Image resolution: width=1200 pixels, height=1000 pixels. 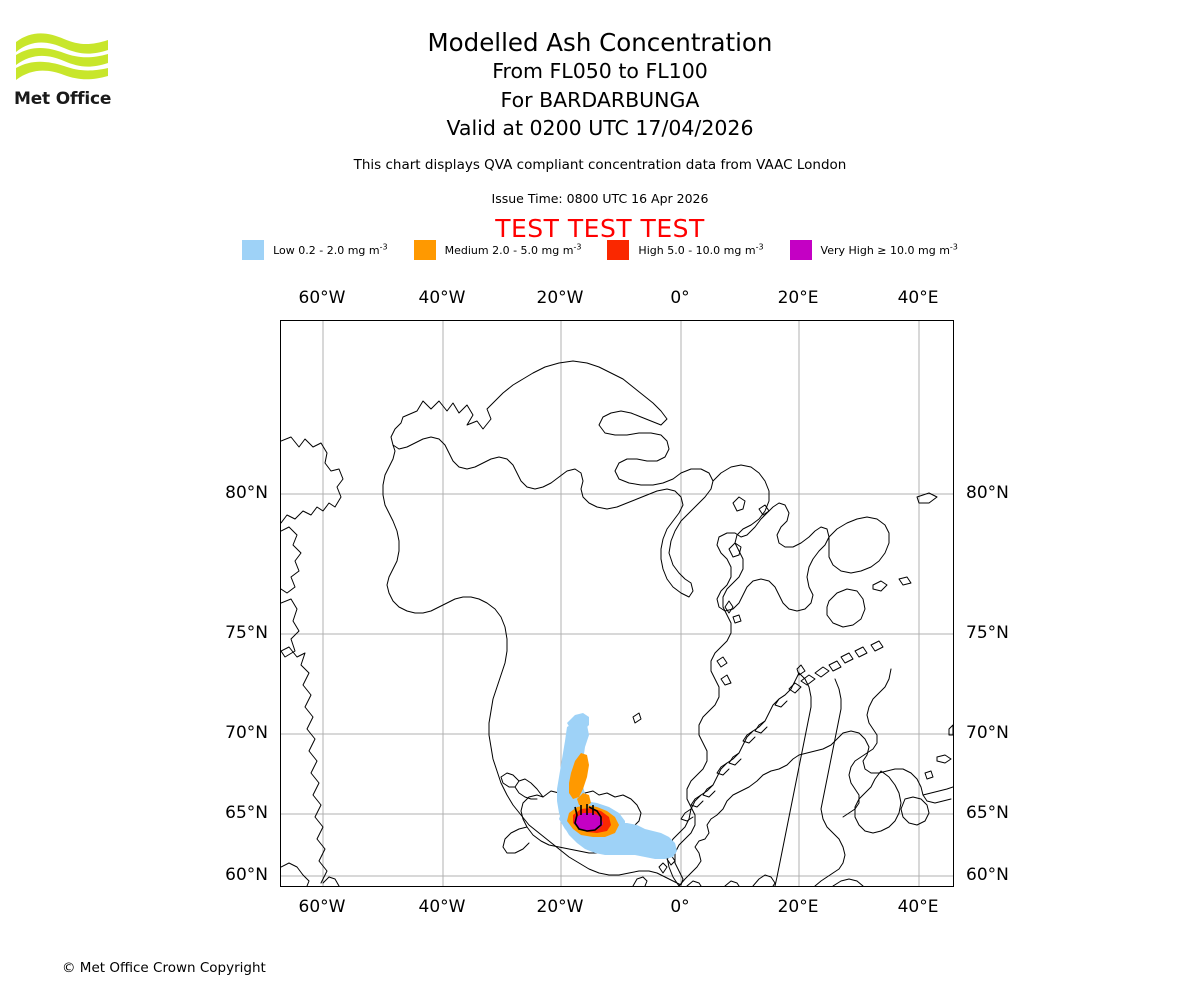 What do you see at coordinates (800, 250) in the screenshot?
I see `legend-swatch-very-high` at bounding box center [800, 250].